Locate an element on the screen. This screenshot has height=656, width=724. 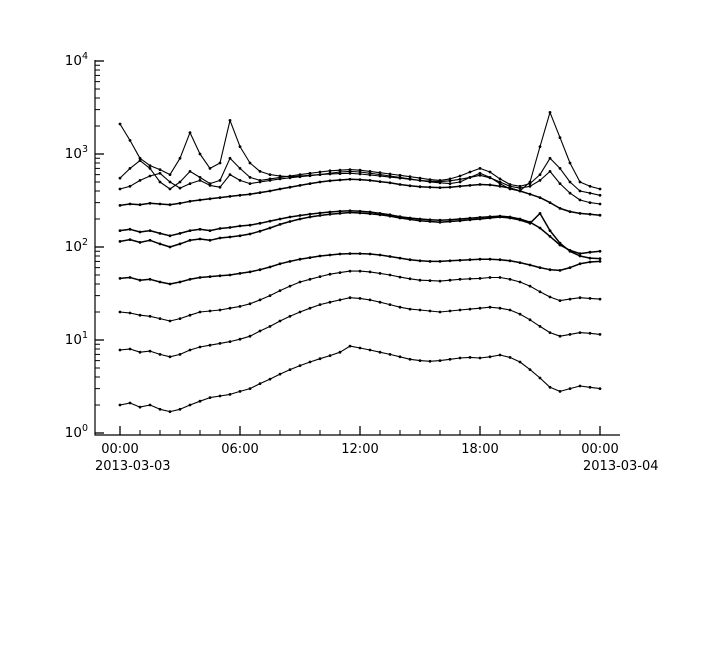
y-axis-tick-labels: 10⁰ 10¹ 10² 10³ 10⁴ is located at coordinates (76, 246).